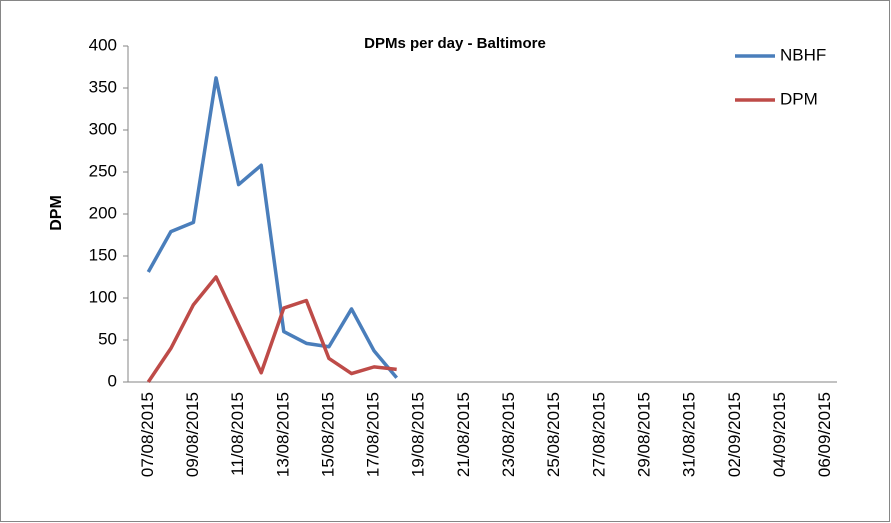 This screenshot has width=891, height=523. Describe the element at coordinates (553, 434) in the screenshot. I see `x-tick-label: 25/08/2015` at that location.